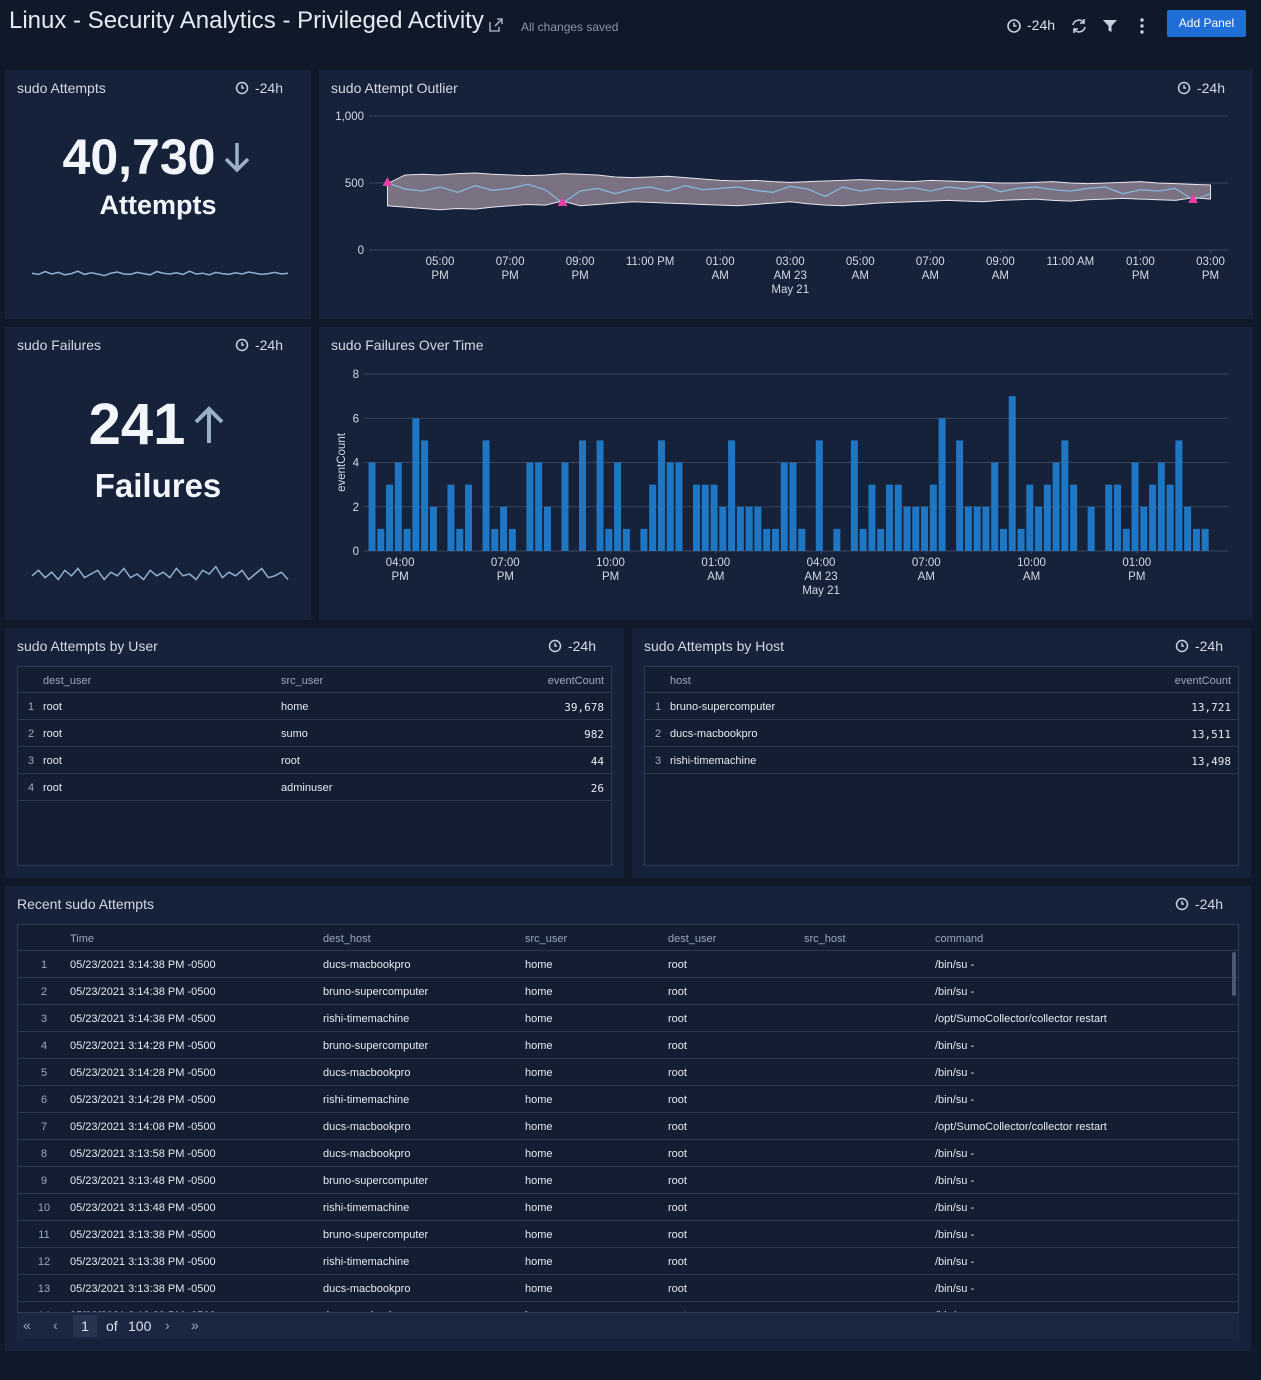 The width and height of the screenshot is (1261, 1380). I want to click on row-number: 5, so click(44, 1073).